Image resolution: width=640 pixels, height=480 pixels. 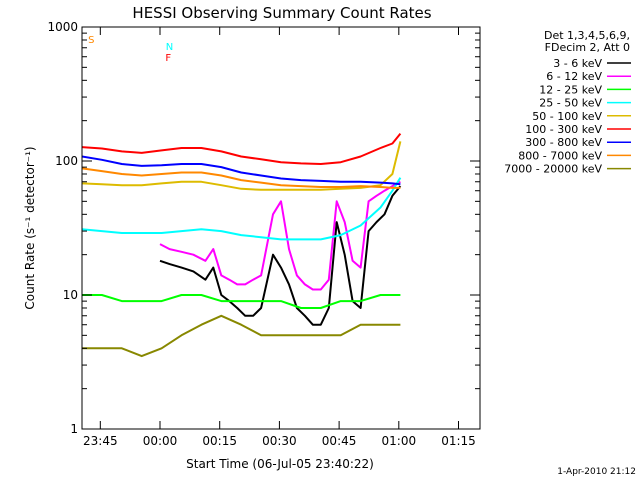 I want to click on x-tick-label-3: 00:15, so click(x=219, y=441).